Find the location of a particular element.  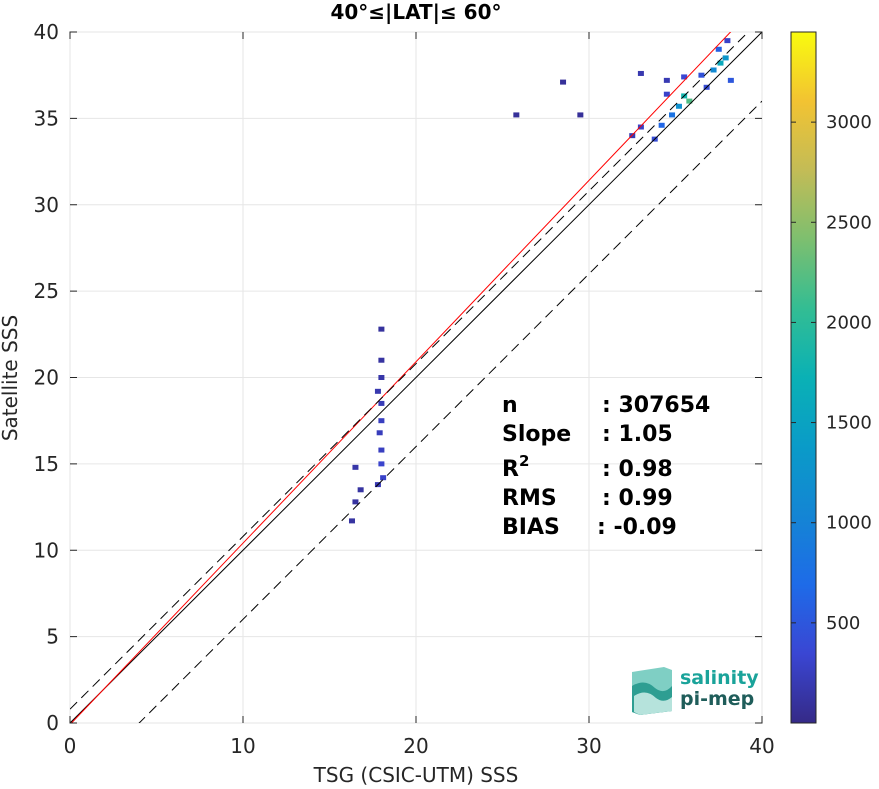

y-tick-label: 0 is located at coordinates (52, 723).